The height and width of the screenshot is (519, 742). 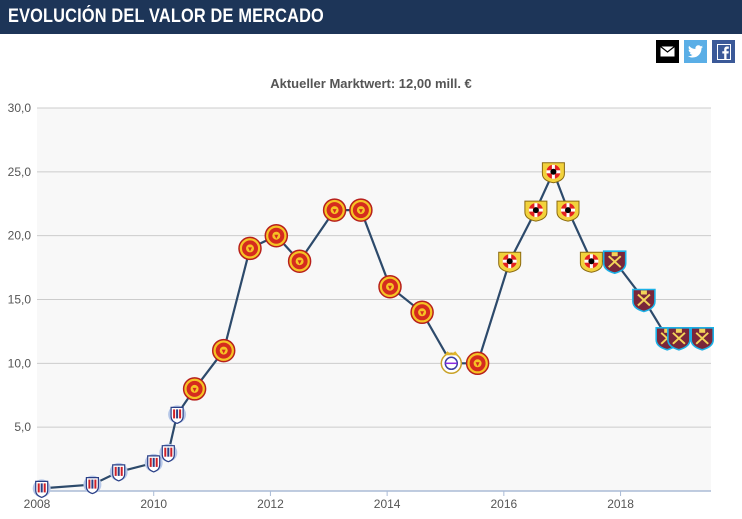 What do you see at coordinates (20, 363) in the screenshot?
I see `y-tick-label: 10,0` at bounding box center [20, 363].